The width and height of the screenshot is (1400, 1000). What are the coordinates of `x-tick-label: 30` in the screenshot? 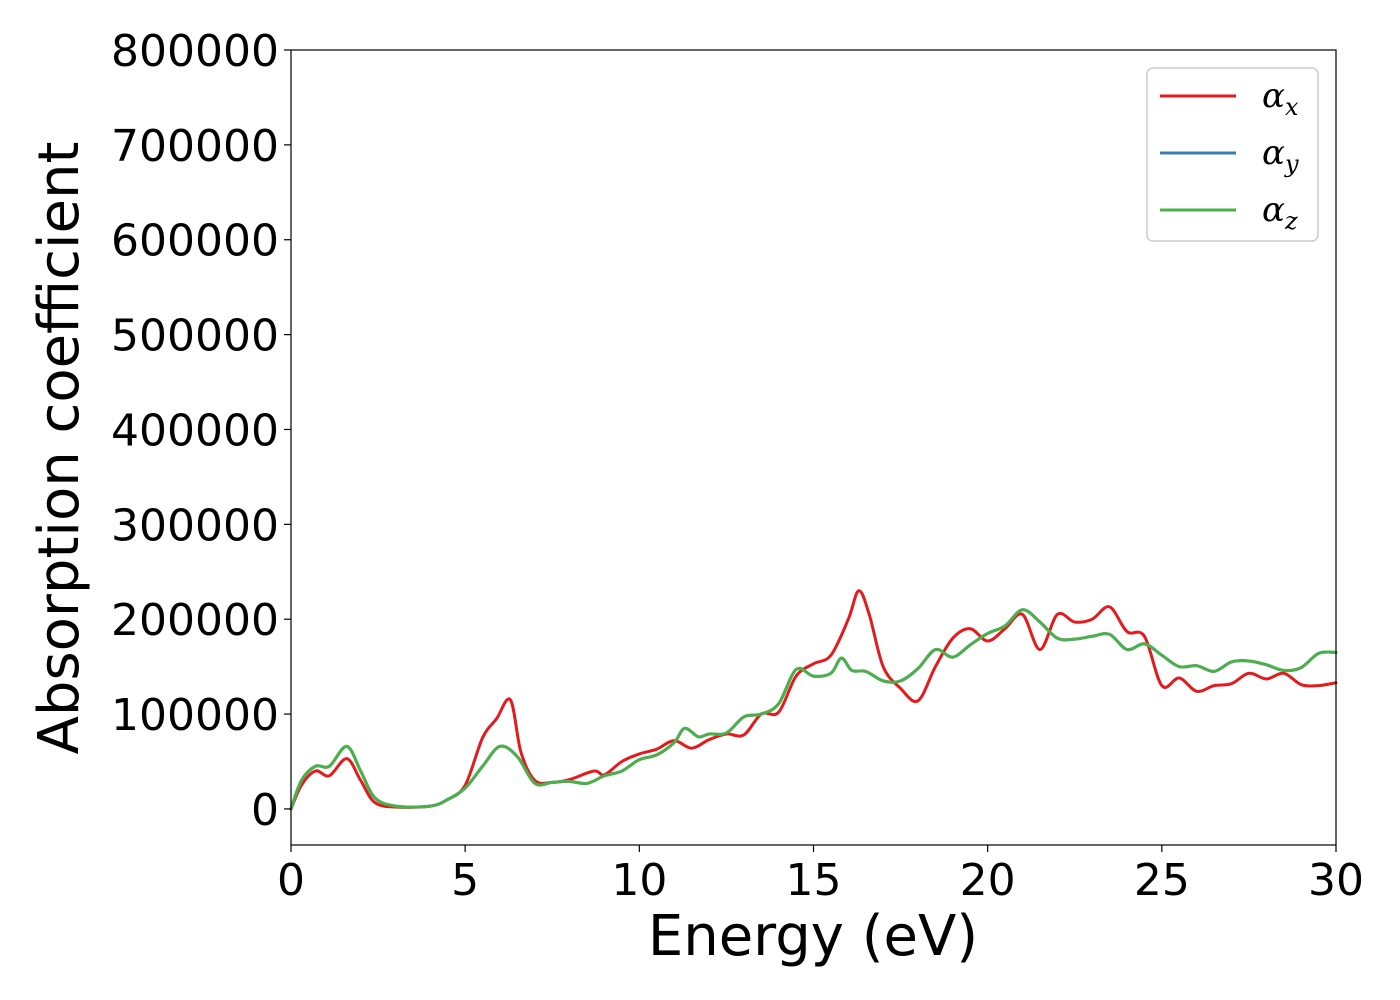 It's located at (1336, 880).